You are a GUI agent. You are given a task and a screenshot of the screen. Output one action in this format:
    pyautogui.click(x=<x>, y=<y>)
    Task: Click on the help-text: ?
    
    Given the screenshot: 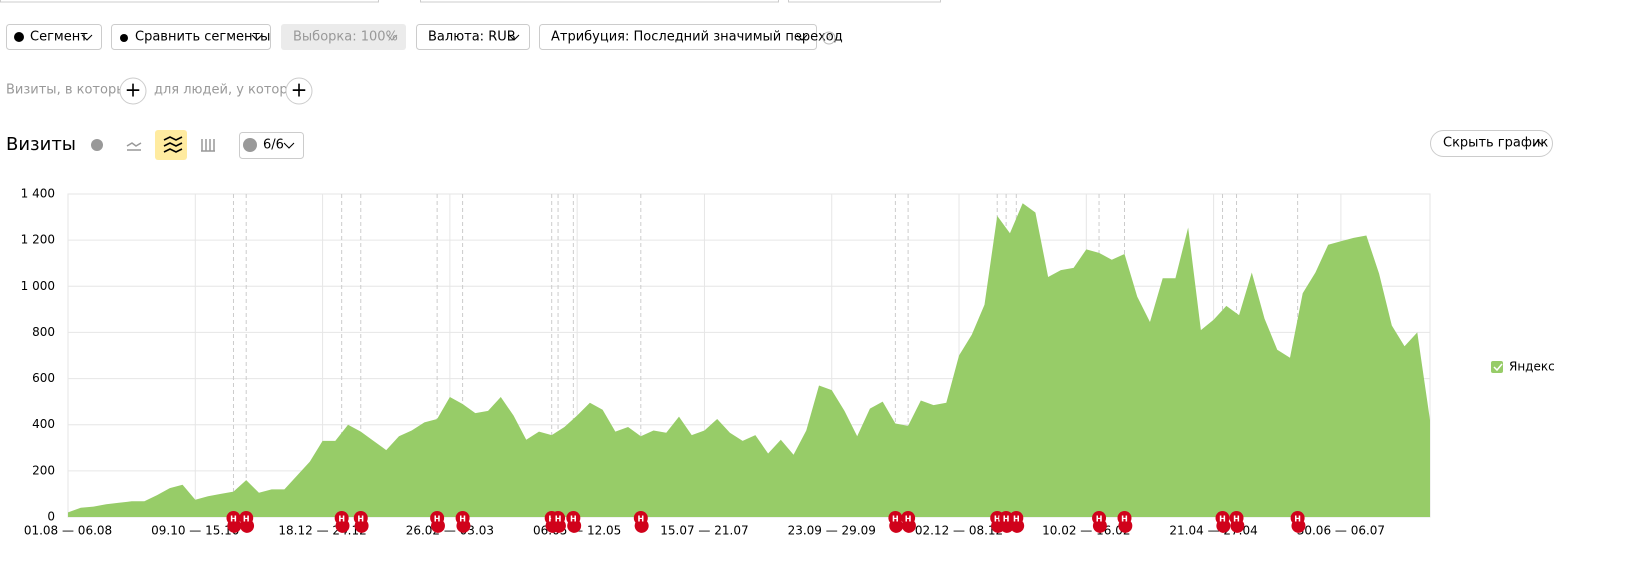 What is the action you would take?
    pyautogui.click(x=829, y=38)
    